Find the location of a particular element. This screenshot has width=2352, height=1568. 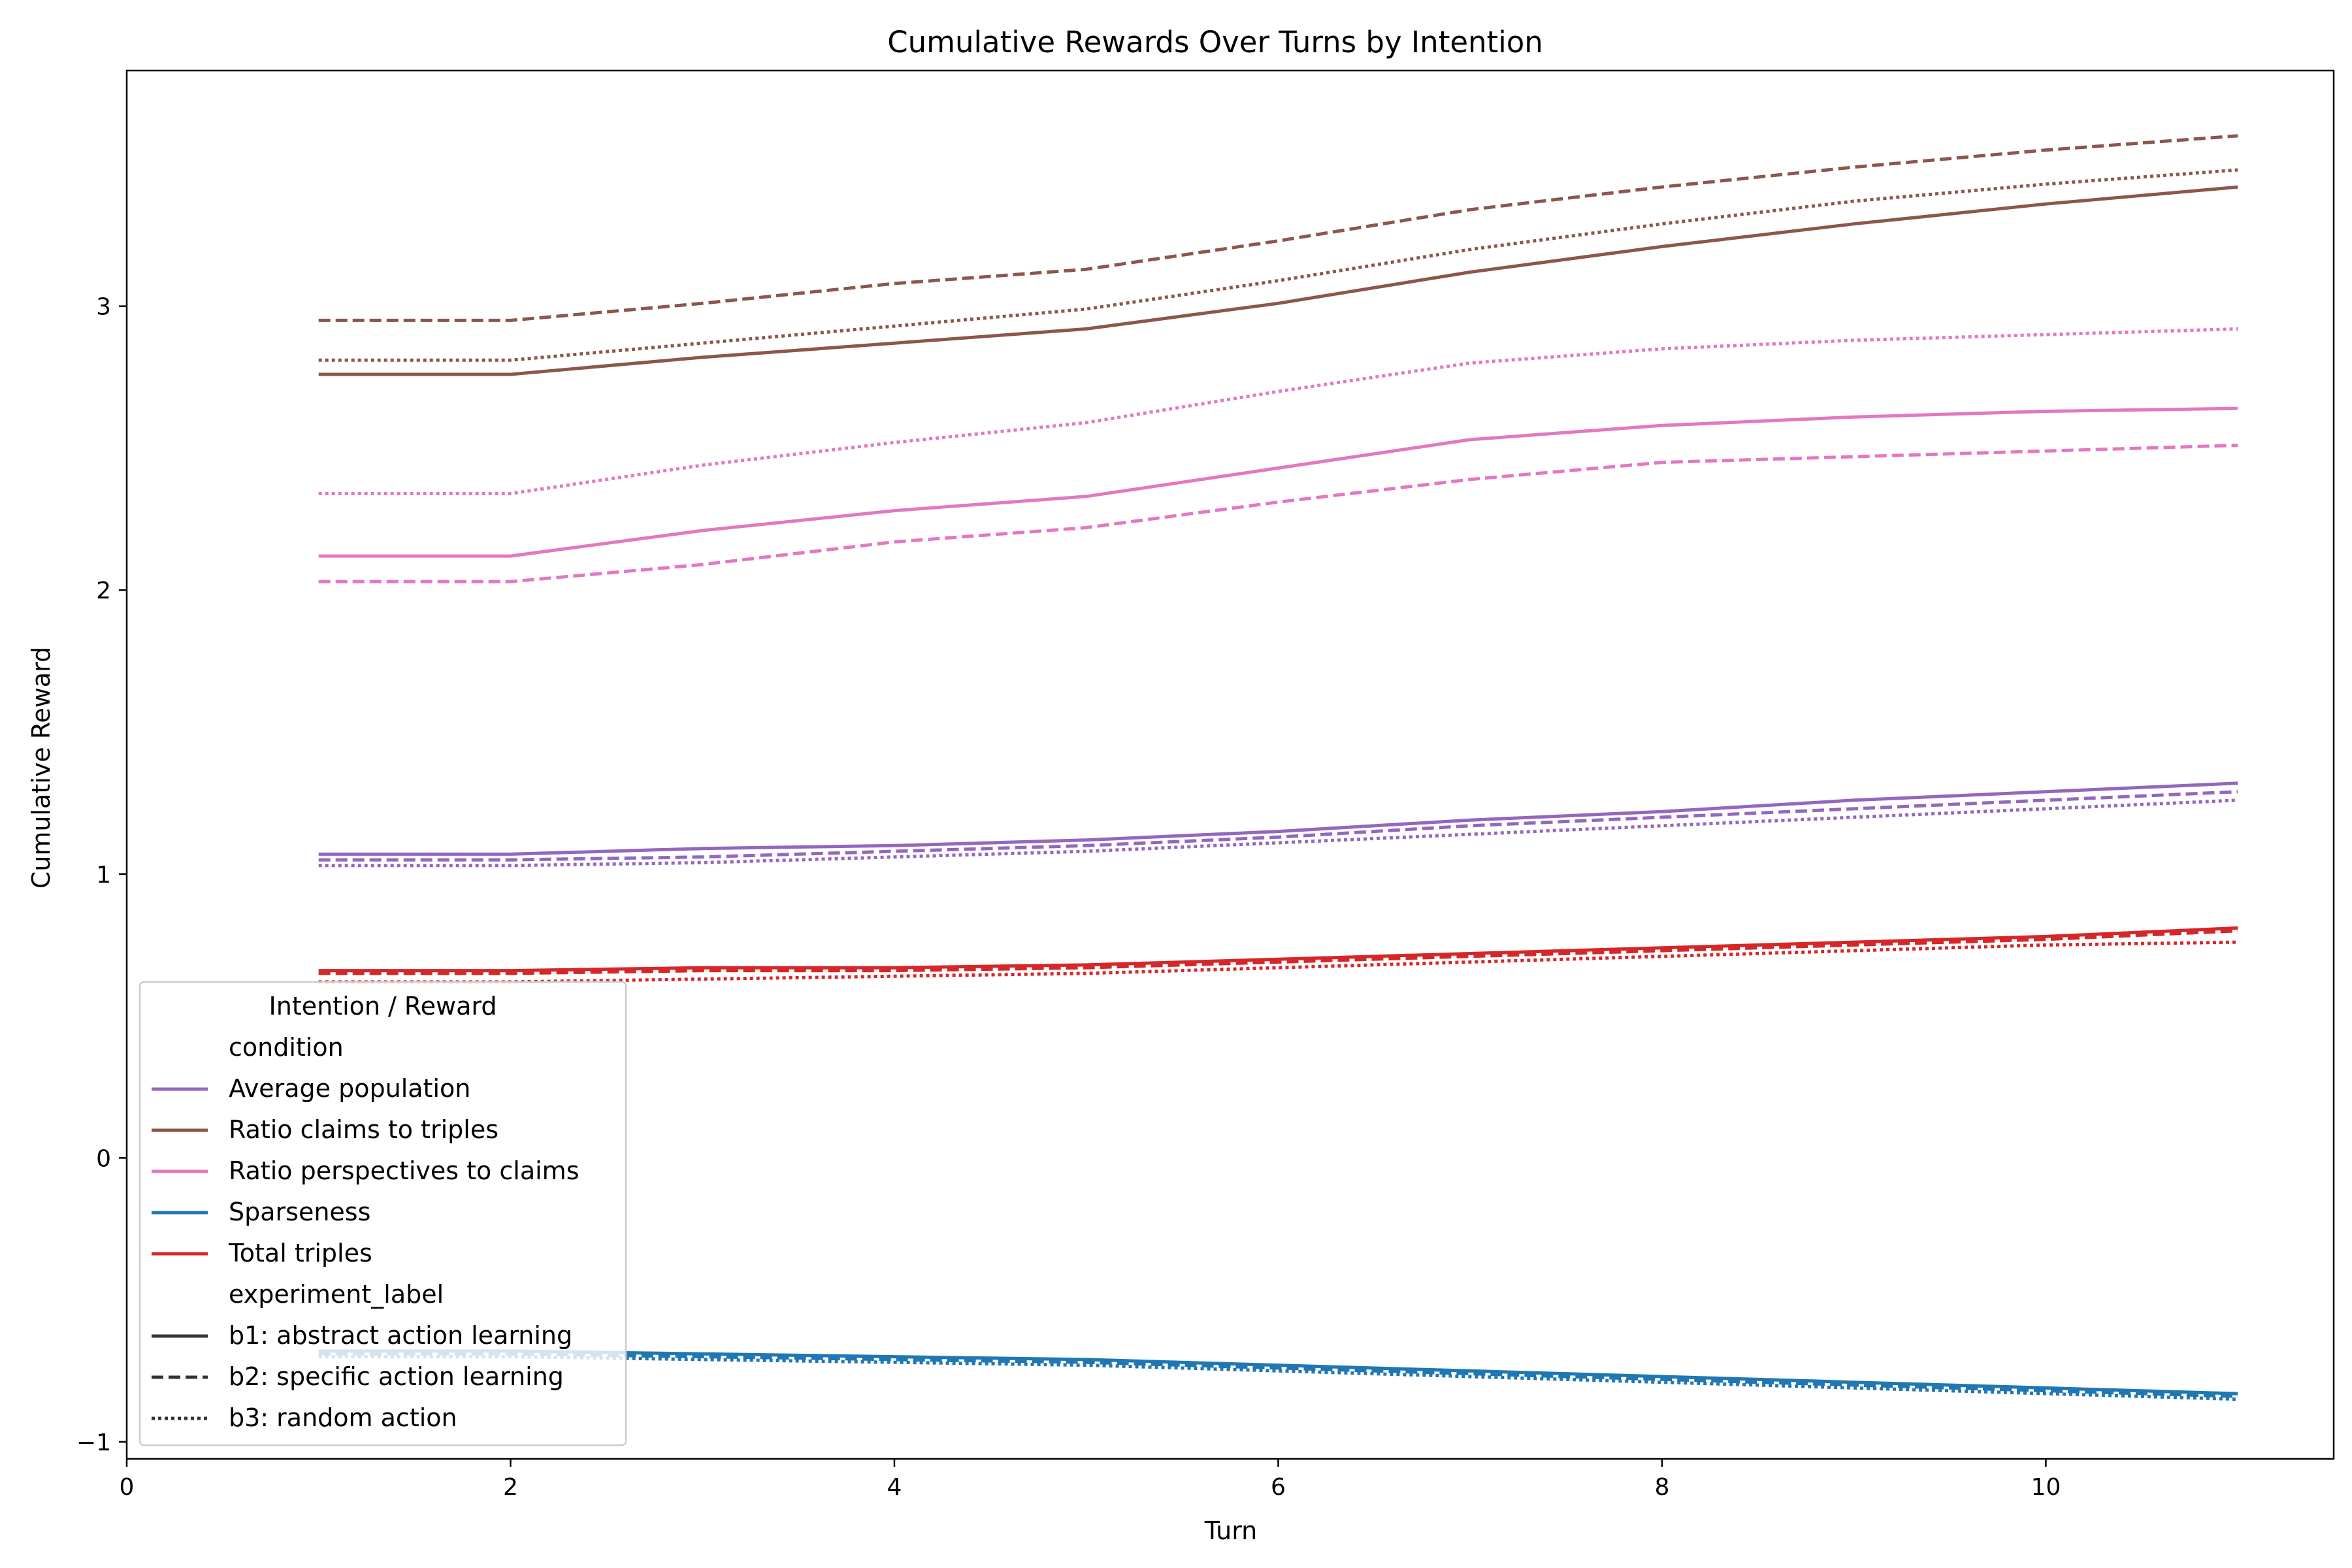

legend-entry-b2-label: b2: specific action learning is located at coordinates (396, 1376).